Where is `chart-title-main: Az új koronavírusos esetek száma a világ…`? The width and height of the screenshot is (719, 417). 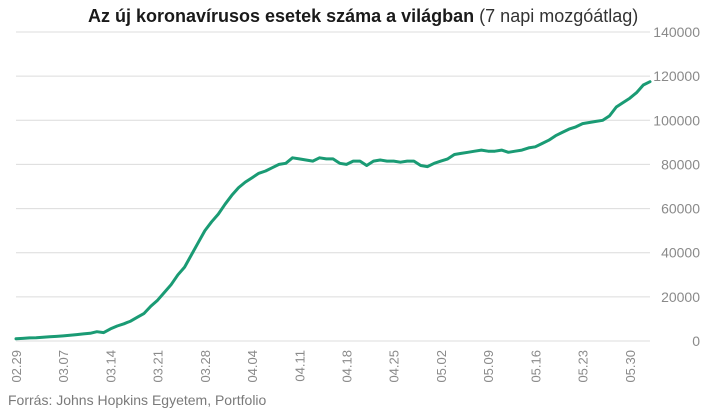
chart-title-main: Az új koronavírusos esetek száma a világ… is located at coordinates (281, 16).